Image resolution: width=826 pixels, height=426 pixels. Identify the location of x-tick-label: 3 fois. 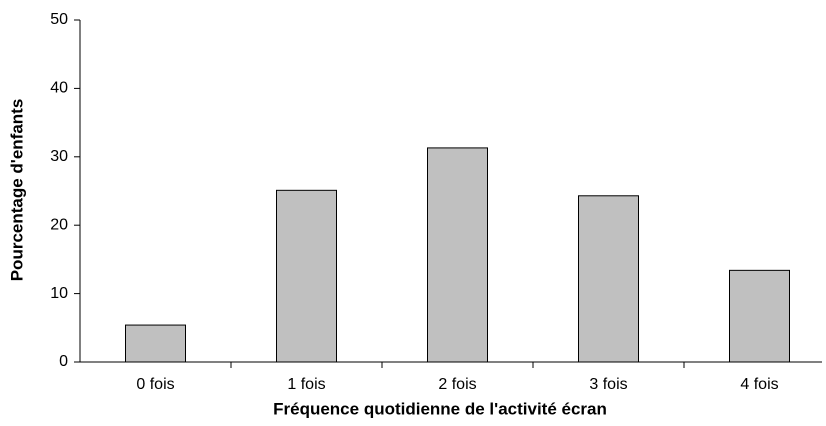
(608, 384).